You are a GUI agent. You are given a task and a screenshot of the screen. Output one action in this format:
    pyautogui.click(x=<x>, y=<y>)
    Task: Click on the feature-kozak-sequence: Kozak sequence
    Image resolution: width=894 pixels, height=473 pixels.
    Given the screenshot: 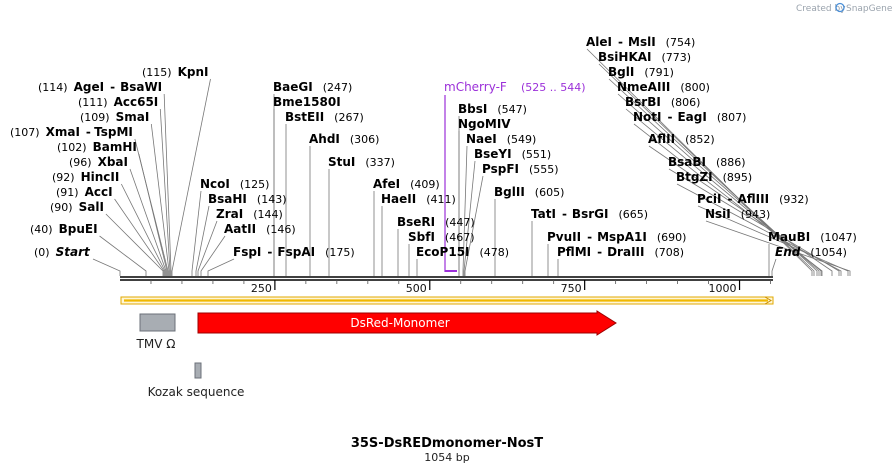 What is the action you would take?
    pyautogui.click(x=196, y=380)
    